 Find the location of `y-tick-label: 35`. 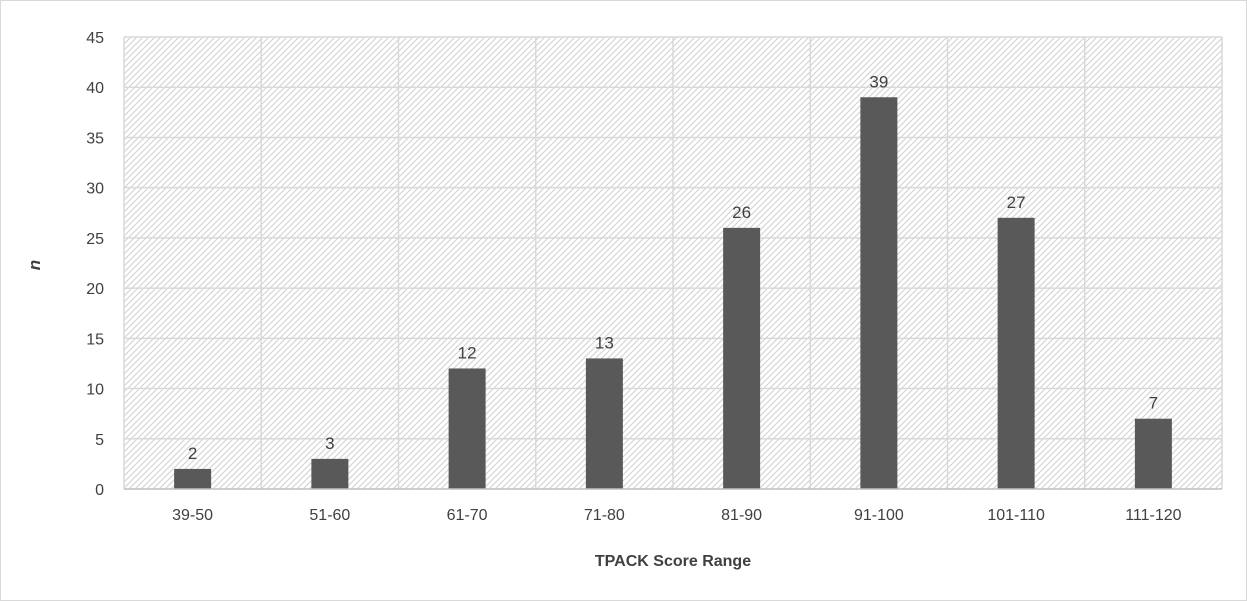

y-tick-label: 35 is located at coordinates (95, 138).